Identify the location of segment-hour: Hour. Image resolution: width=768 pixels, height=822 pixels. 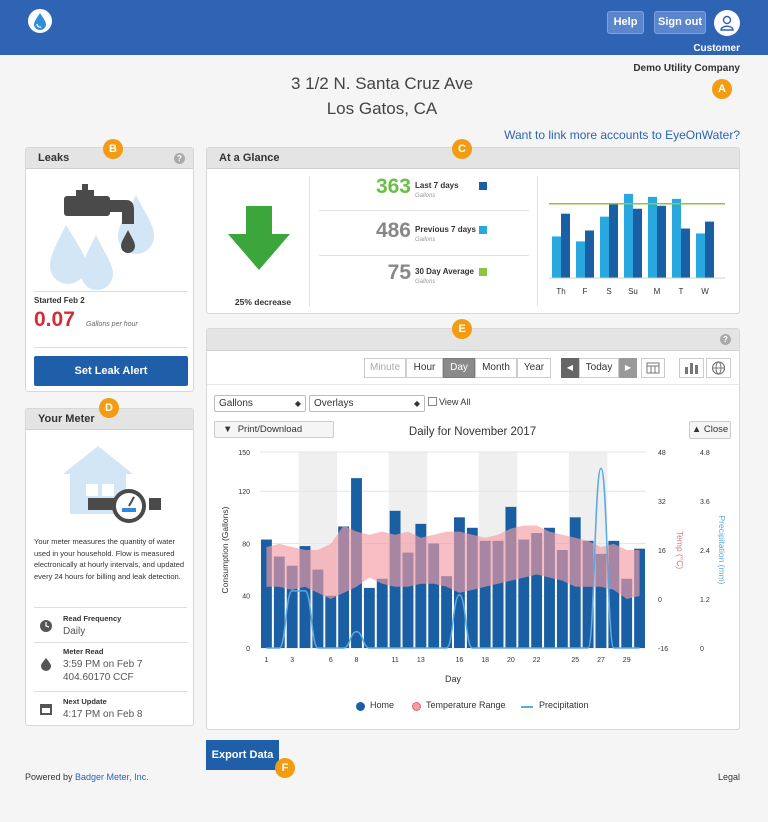
(424, 368).